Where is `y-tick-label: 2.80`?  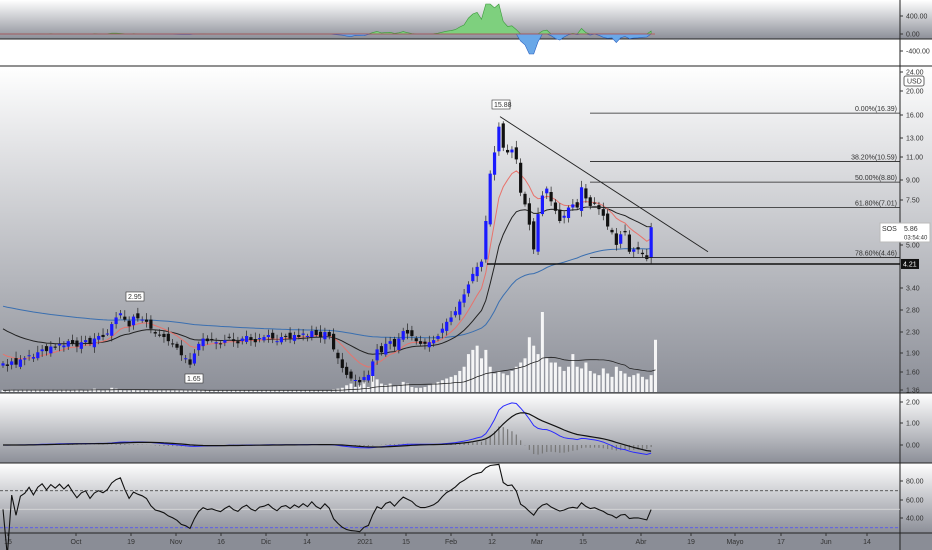
y-tick-label: 2.80 is located at coordinates (913, 311).